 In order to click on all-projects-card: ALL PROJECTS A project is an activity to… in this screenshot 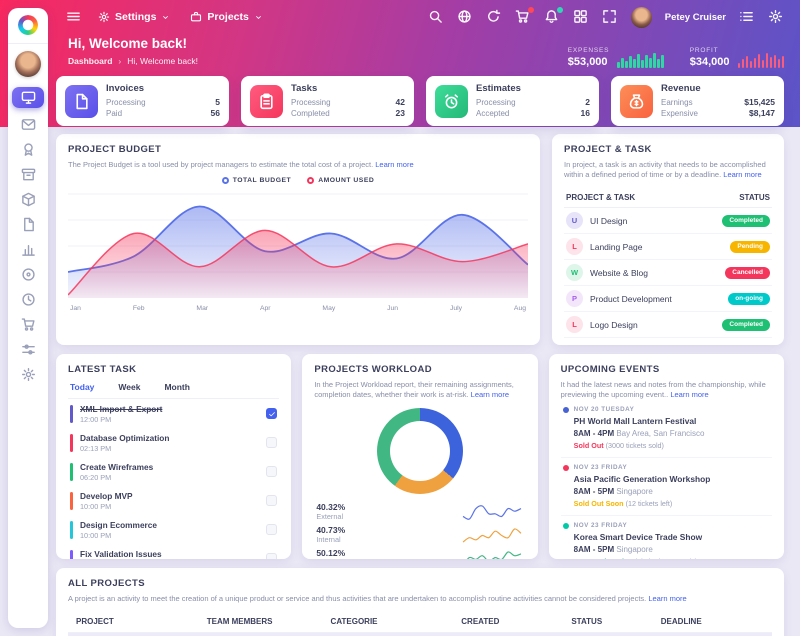, I will do `click(420, 602)`.